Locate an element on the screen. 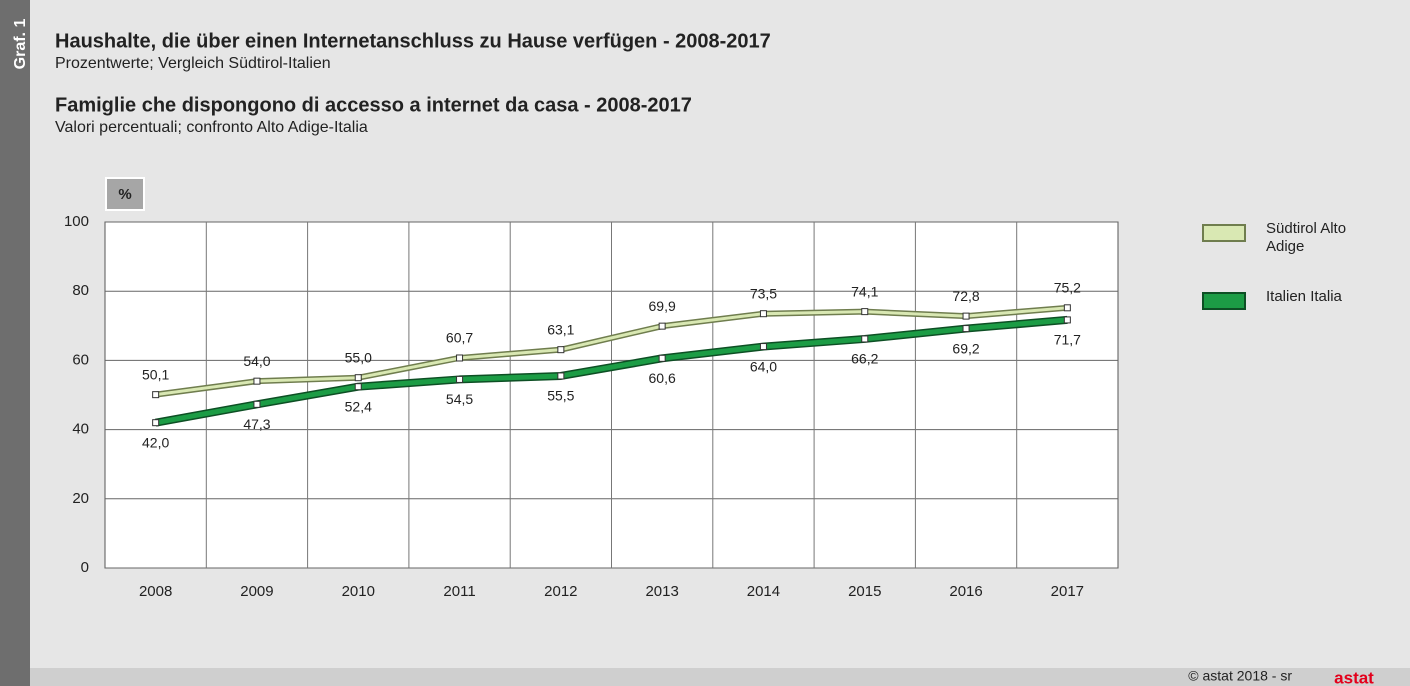 This screenshot has width=1410, height=686. value-label: 69,9 is located at coordinates (662, 306).